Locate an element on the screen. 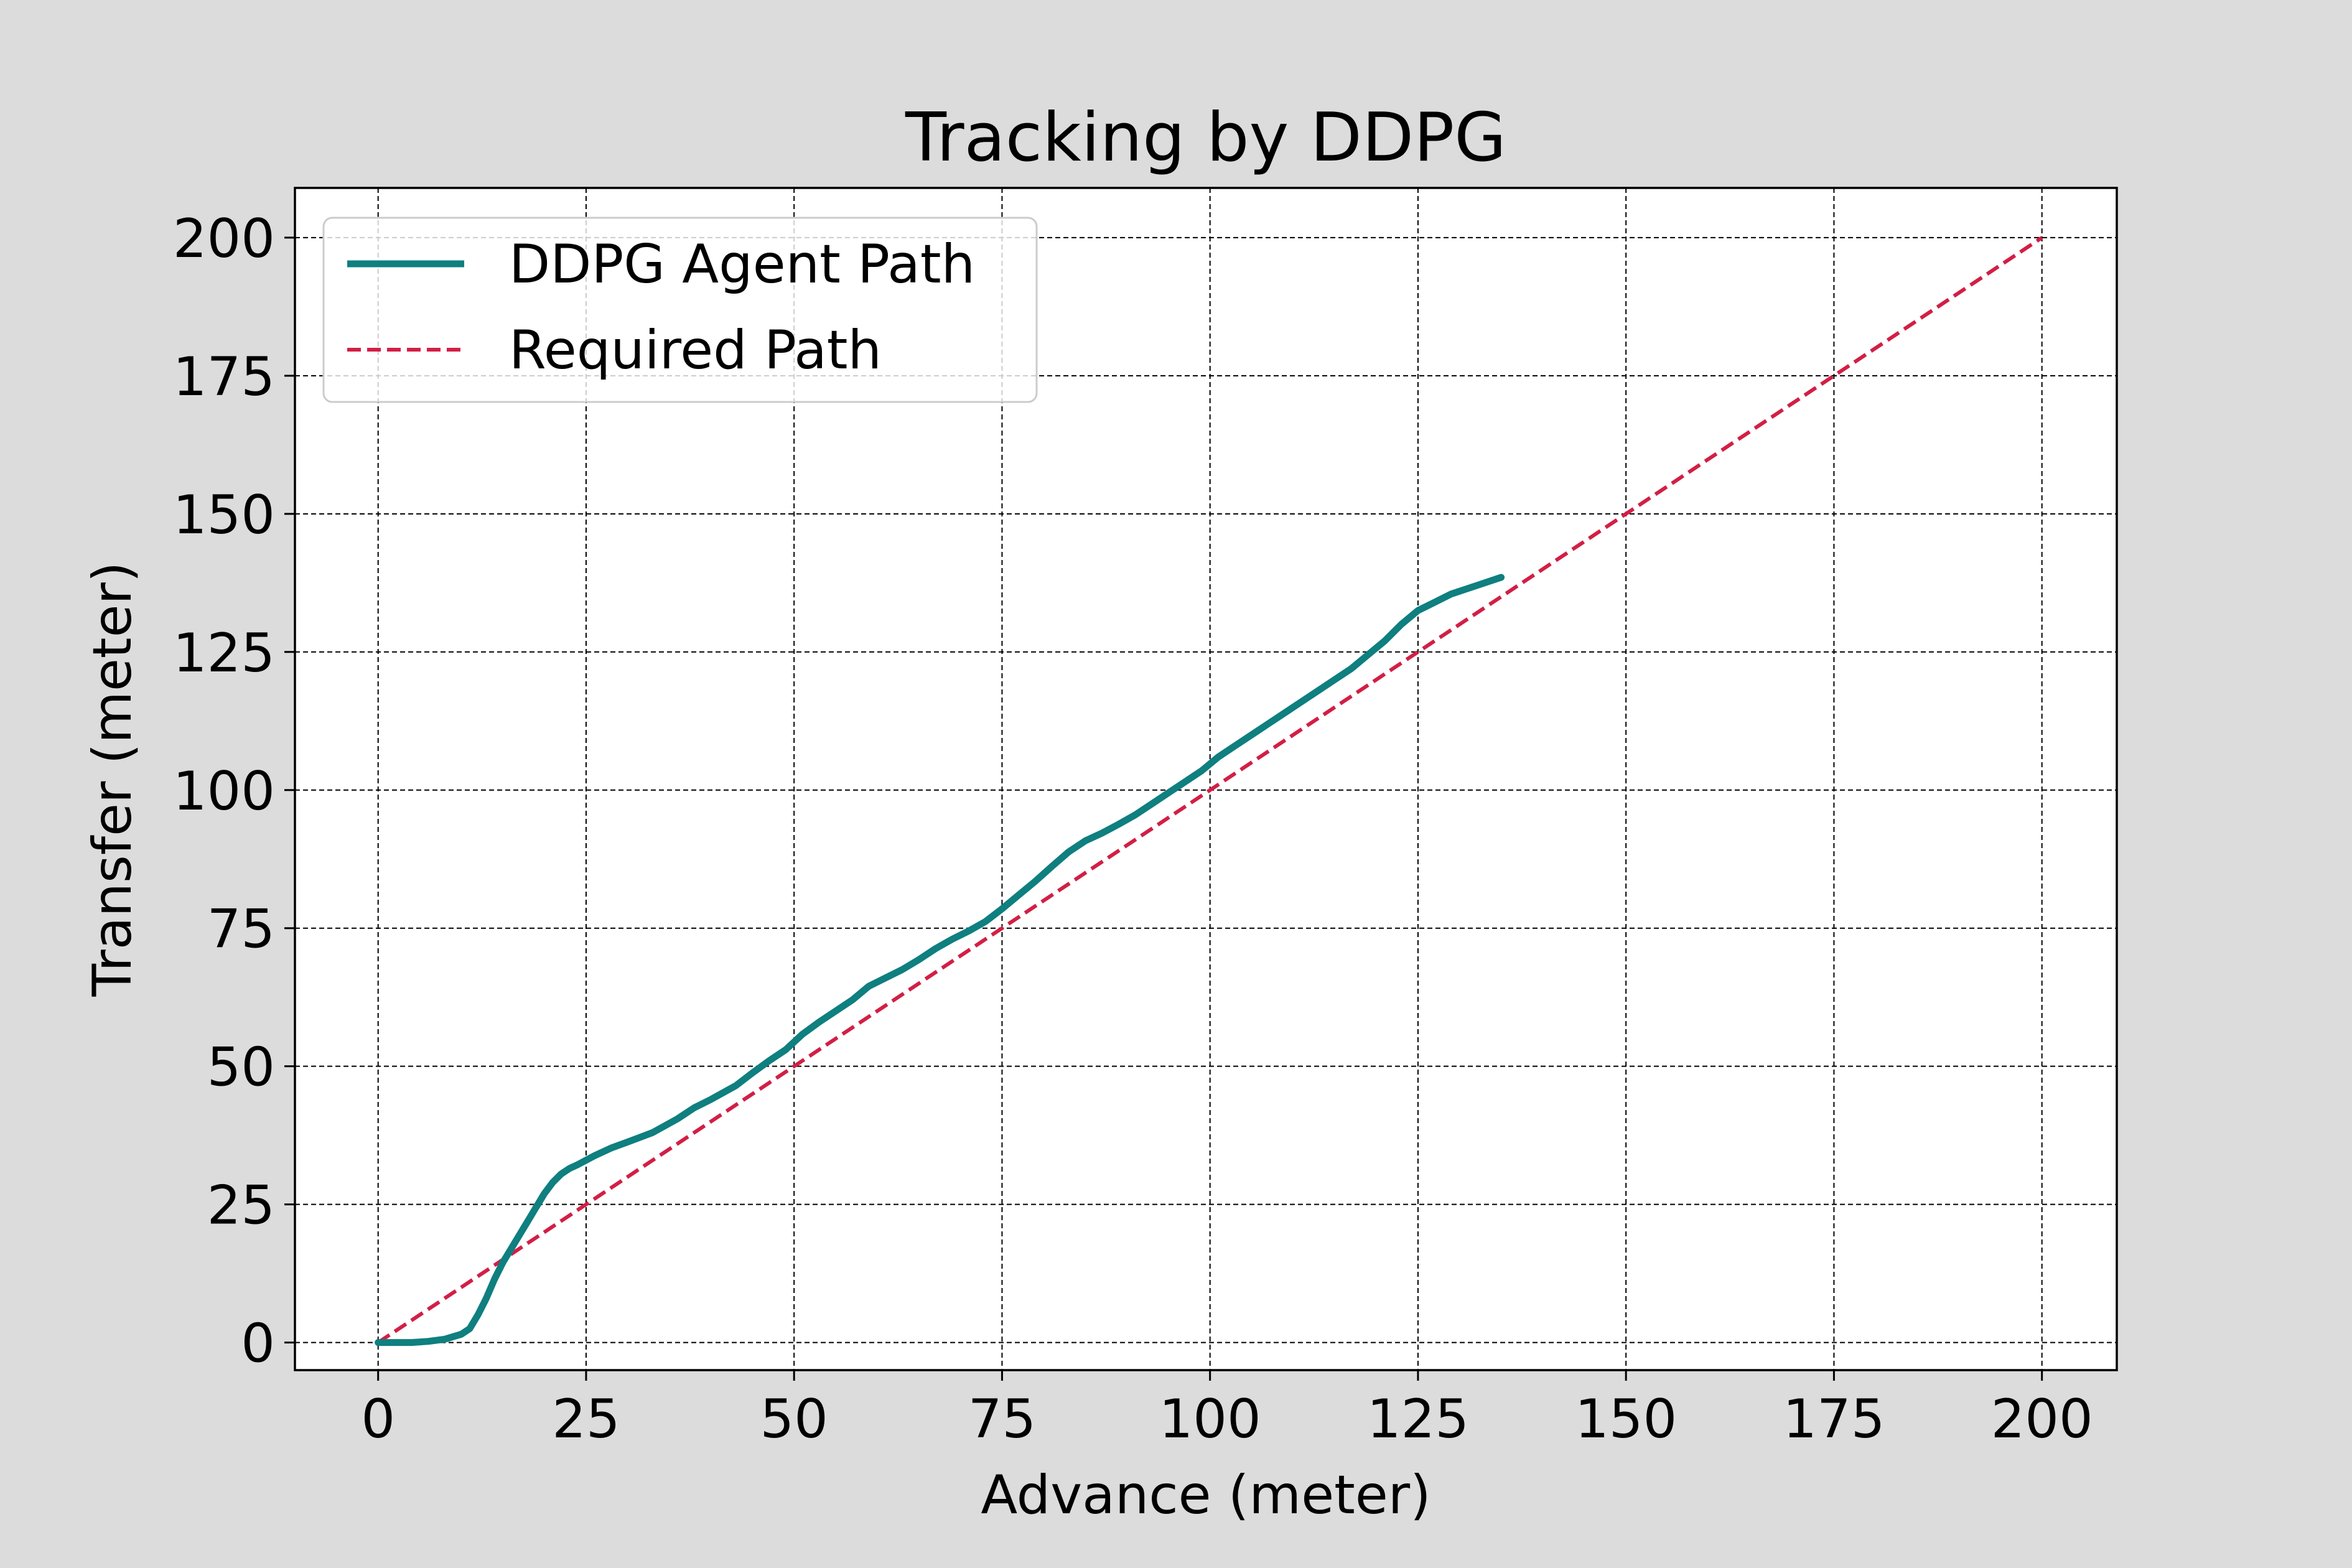  y-tick-label: 50 is located at coordinates (241, 1068).